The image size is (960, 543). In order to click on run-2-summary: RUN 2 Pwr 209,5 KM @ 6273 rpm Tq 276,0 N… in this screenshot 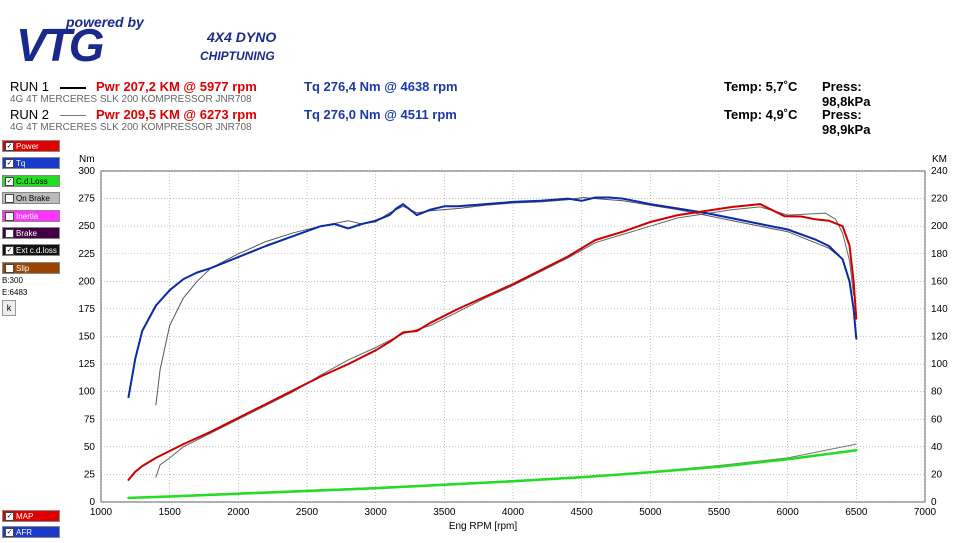, I will do `click(460, 122)`.